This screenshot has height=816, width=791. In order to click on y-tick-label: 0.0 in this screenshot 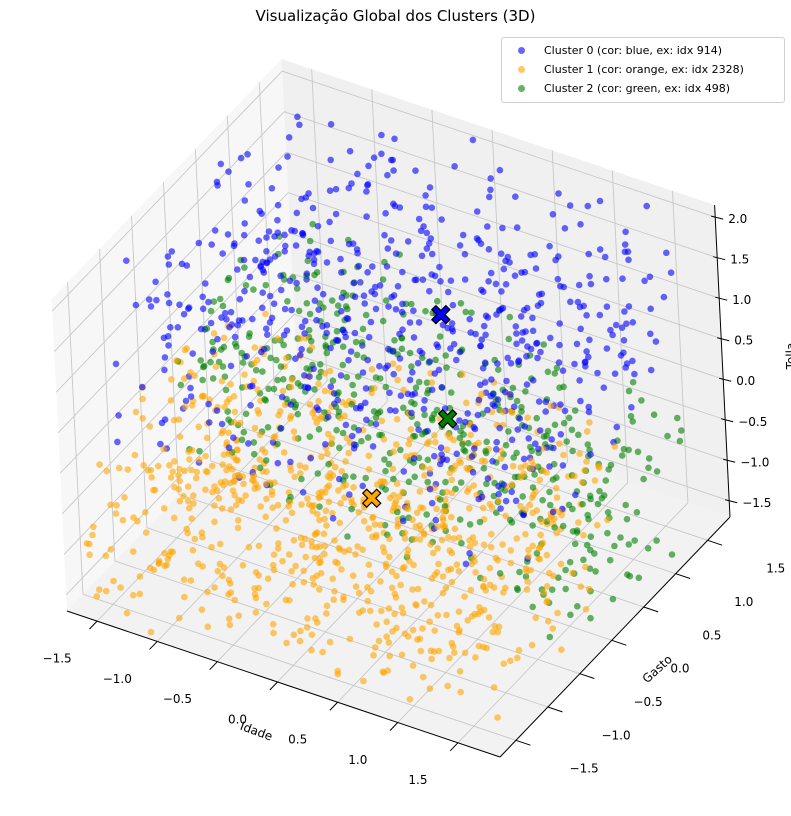, I will do `click(679, 669)`.